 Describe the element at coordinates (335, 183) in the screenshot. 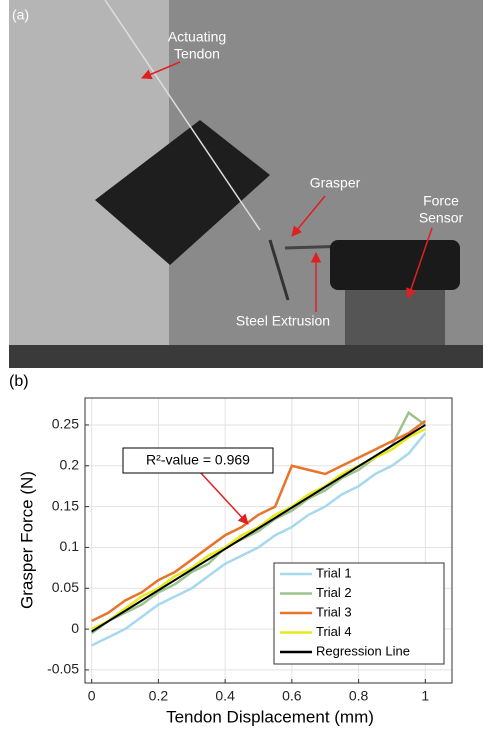

I see `annotation: Grasper` at that location.